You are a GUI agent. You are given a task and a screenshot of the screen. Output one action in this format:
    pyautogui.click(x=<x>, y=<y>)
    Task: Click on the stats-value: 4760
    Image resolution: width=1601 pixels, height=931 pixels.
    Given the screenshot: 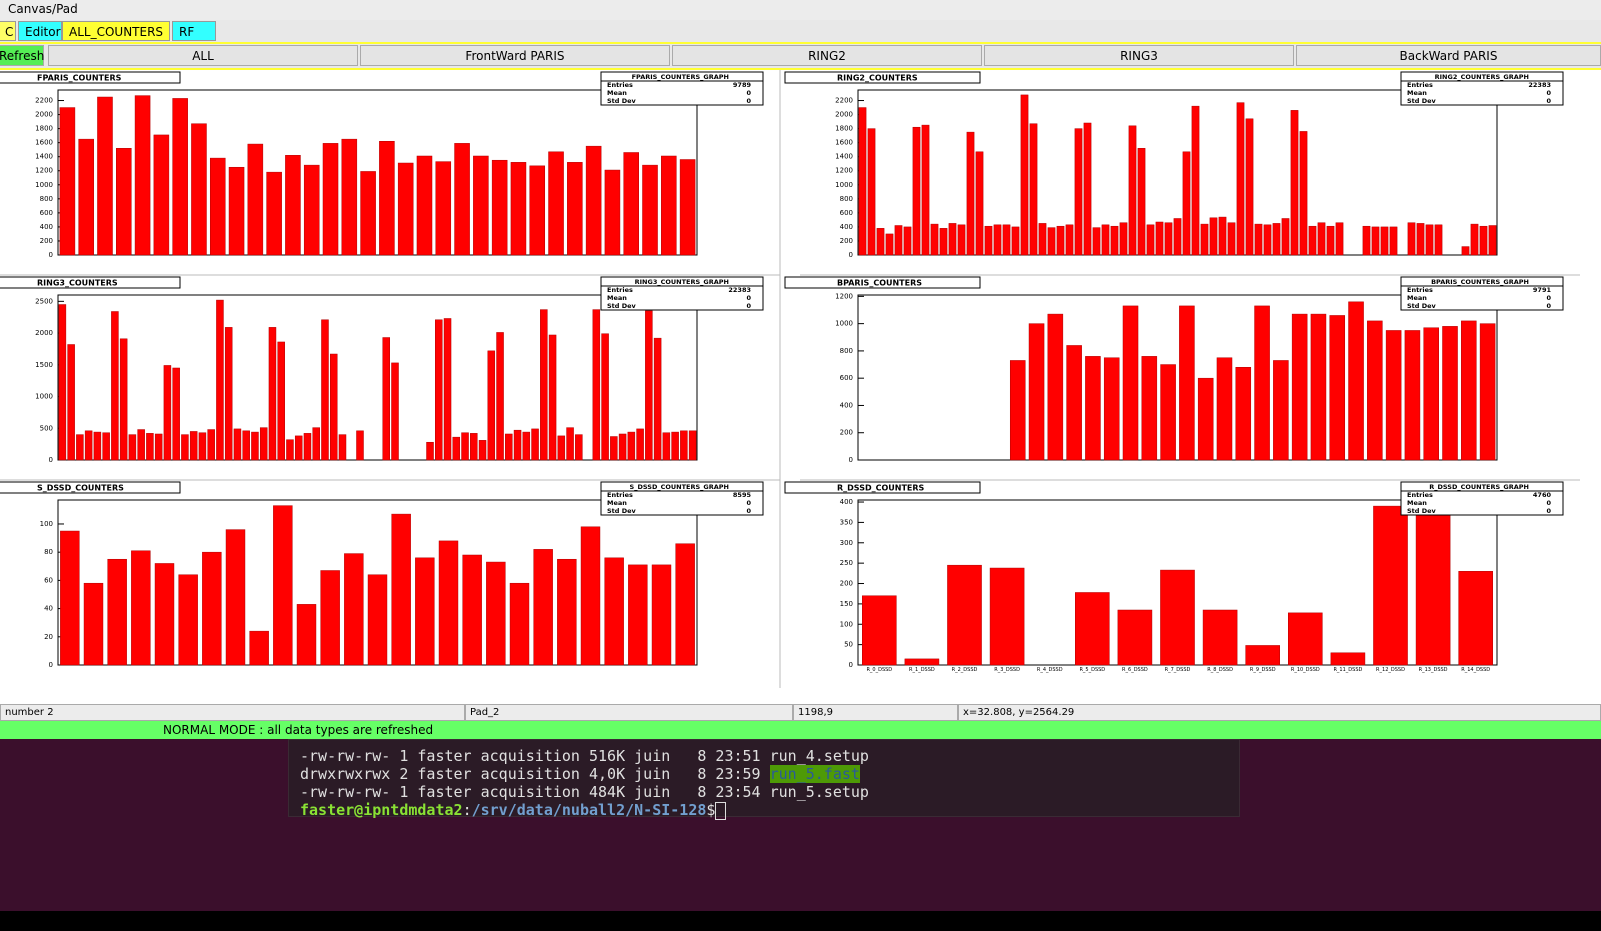 What is the action you would take?
    pyautogui.click(x=1542, y=495)
    